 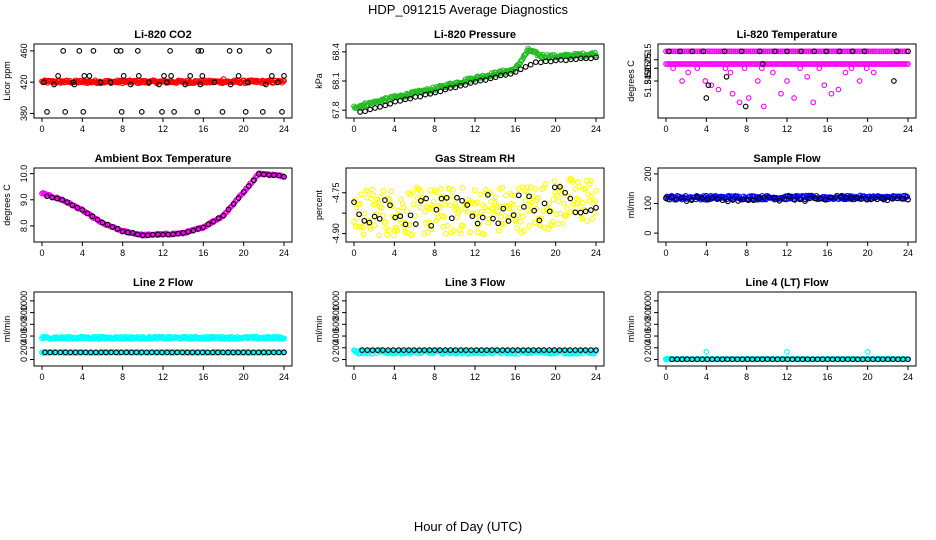 What do you see at coordinates (771, 205) in the screenshot?
I see `panel-5: Sample Flow ml/min 0 4 8 12 16 20 24 0 100 200` at bounding box center [771, 205].